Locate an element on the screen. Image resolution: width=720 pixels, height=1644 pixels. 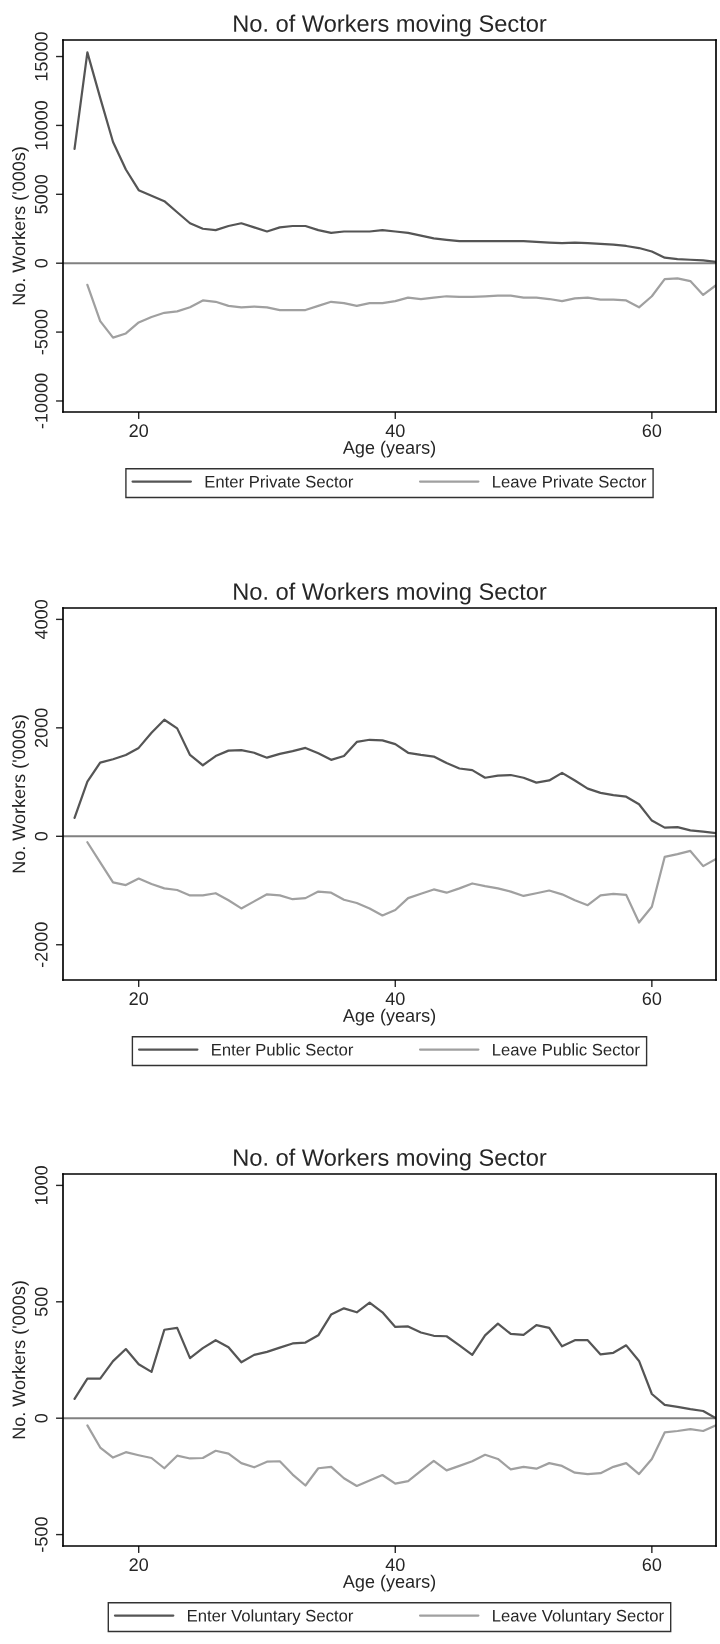
y-tick-label: 10000 is located at coordinates (41, 125).